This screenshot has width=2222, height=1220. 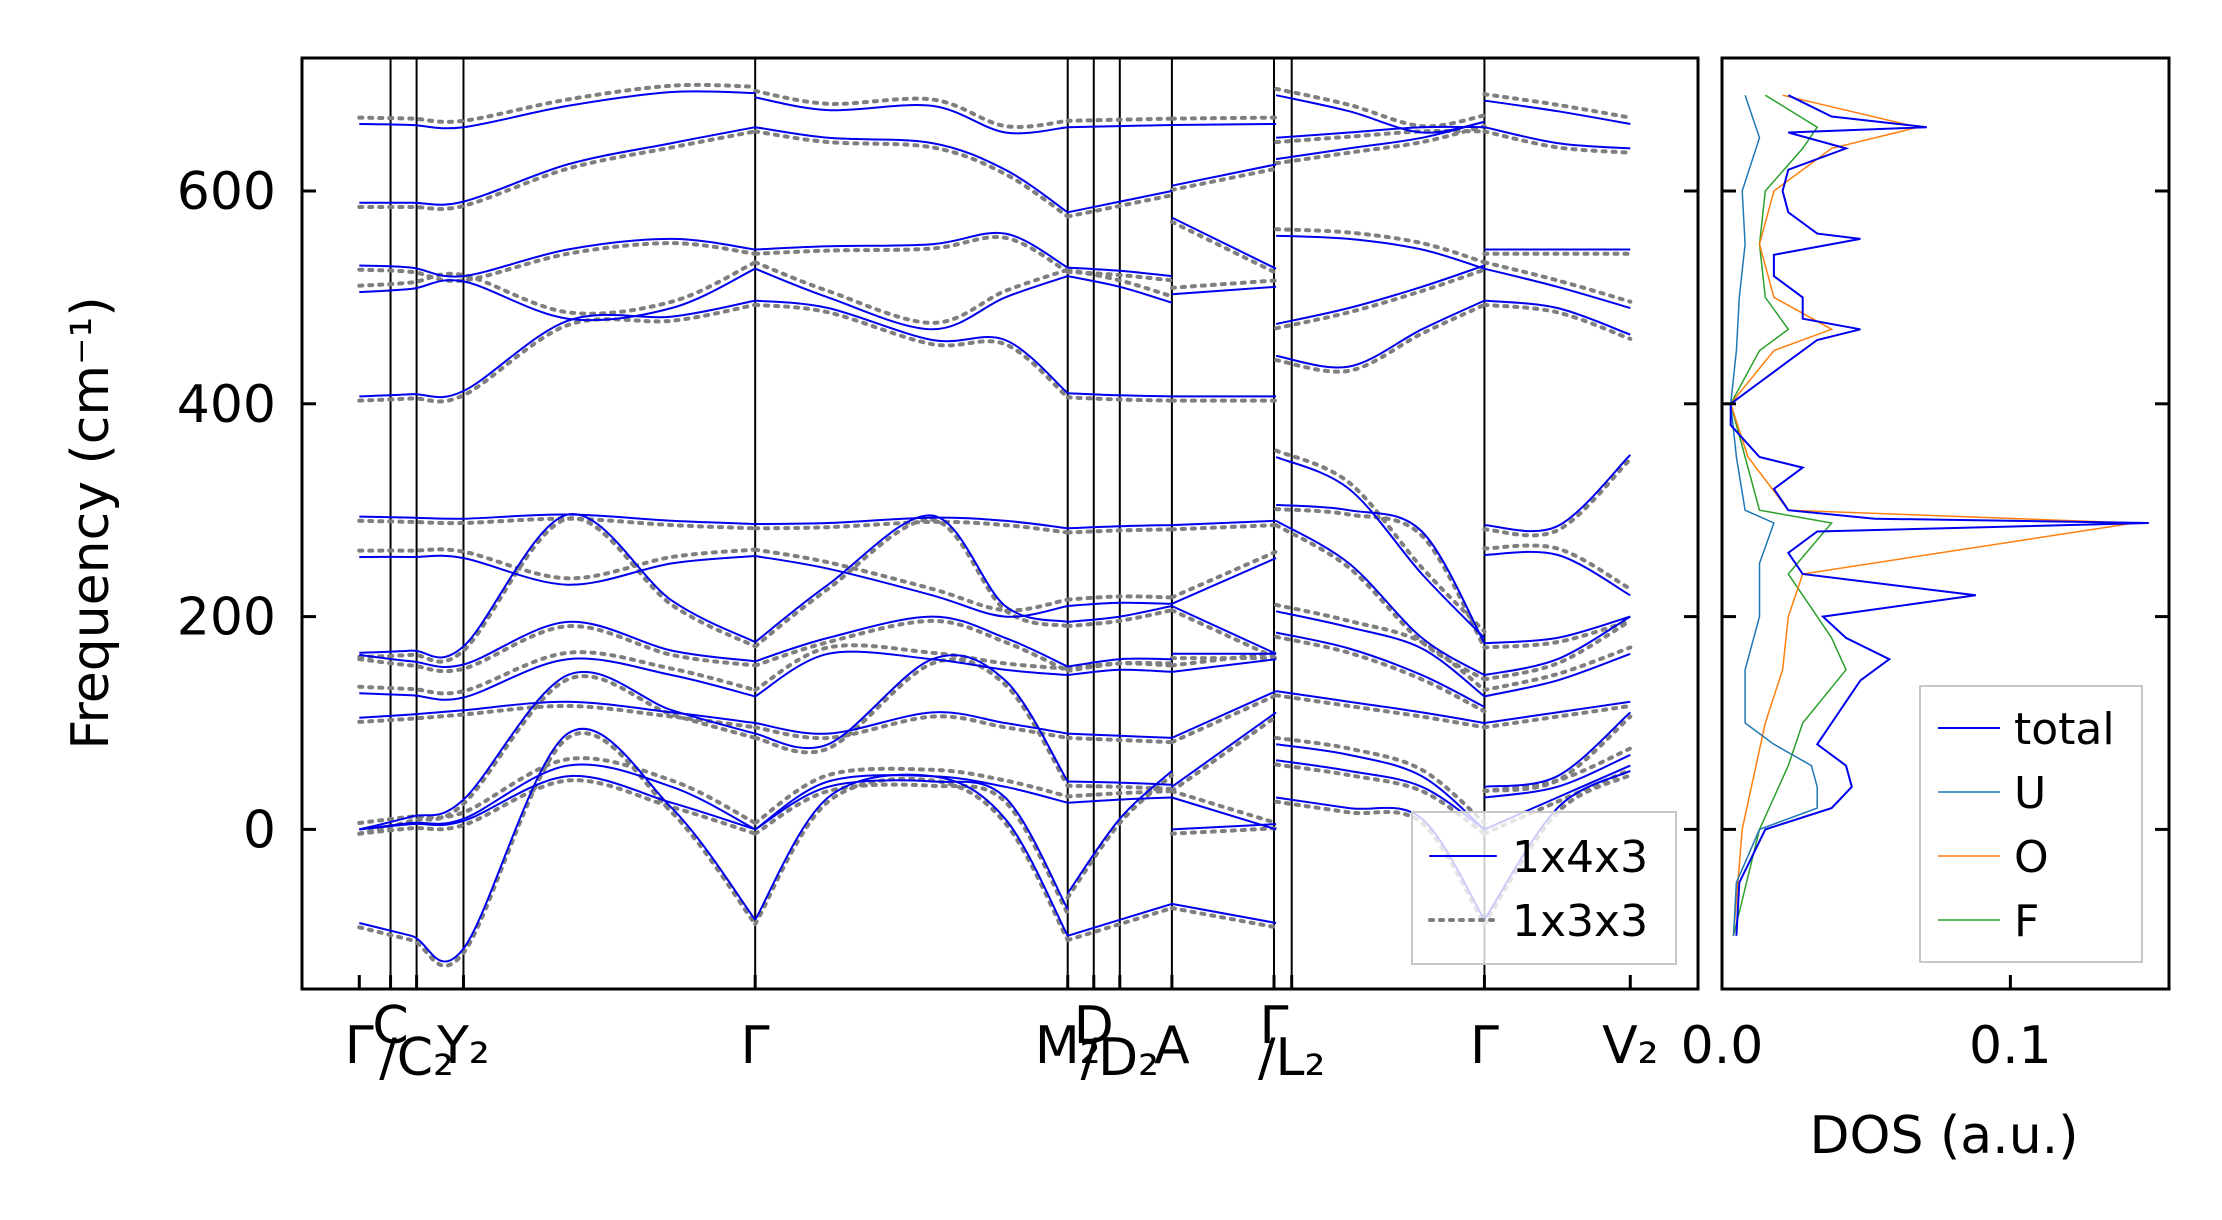 What do you see at coordinates (1580, 857) in the screenshot?
I see `band-legend-label: 1x4x3` at bounding box center [1580, 857].